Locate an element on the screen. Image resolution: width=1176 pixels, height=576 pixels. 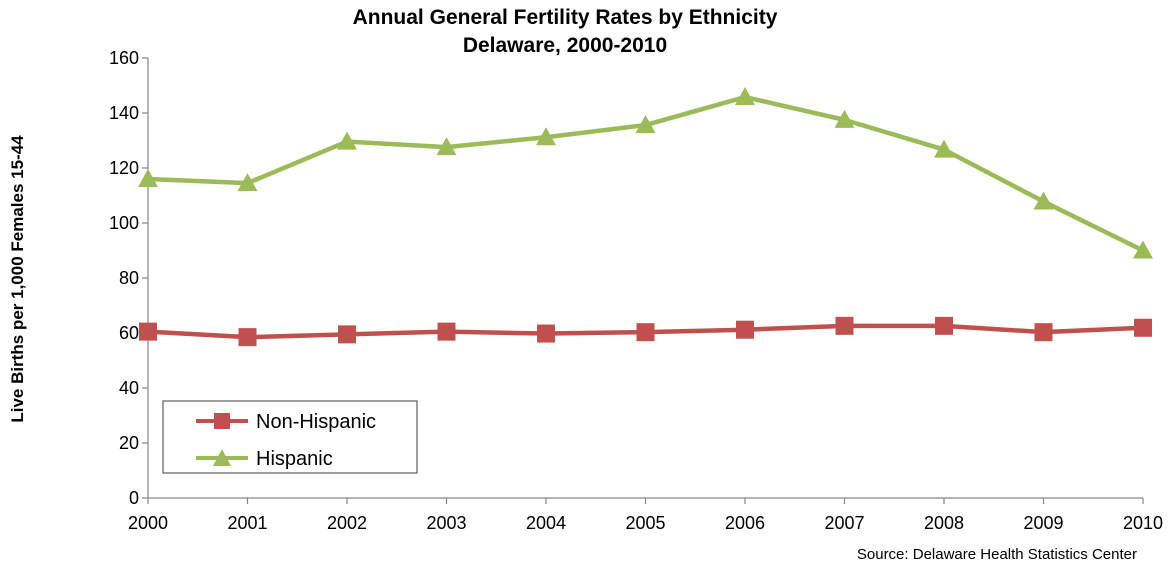
x-tick-label: 2010 is located at coordinates (1143, 523).